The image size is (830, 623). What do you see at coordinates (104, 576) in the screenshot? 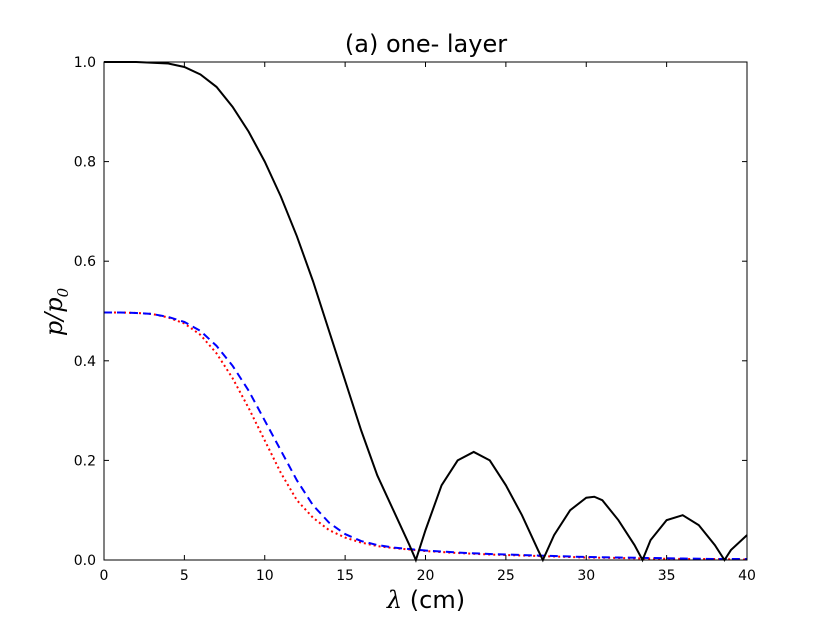
I see `x-tick-label: 0` at bounding box center [104, 576].